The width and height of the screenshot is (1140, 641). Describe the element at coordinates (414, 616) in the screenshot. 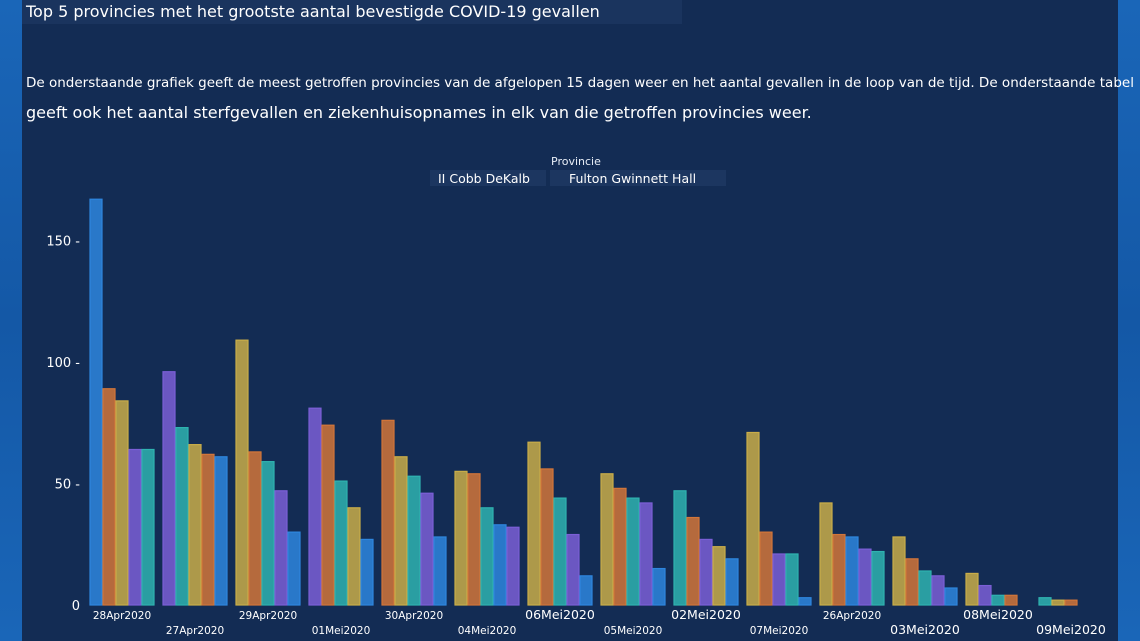

I see `x-tick-label: 30Apr2020` at that location.